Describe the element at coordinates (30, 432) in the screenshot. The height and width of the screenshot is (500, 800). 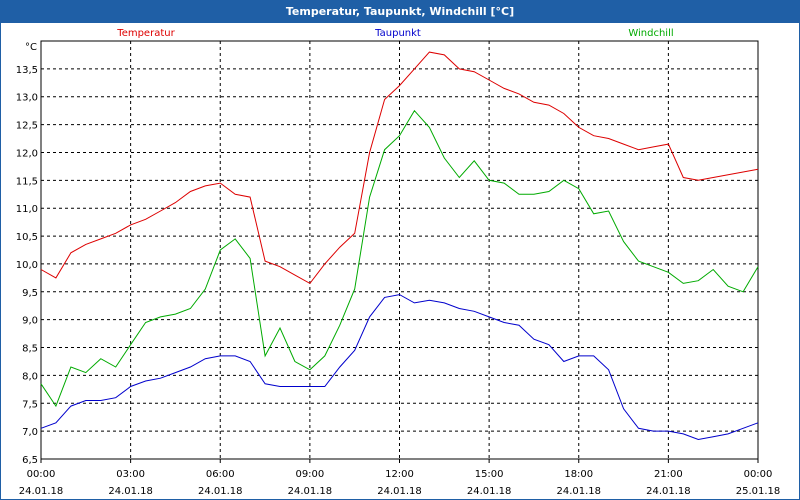
I see `y-tick-label: 7,0` at that location.